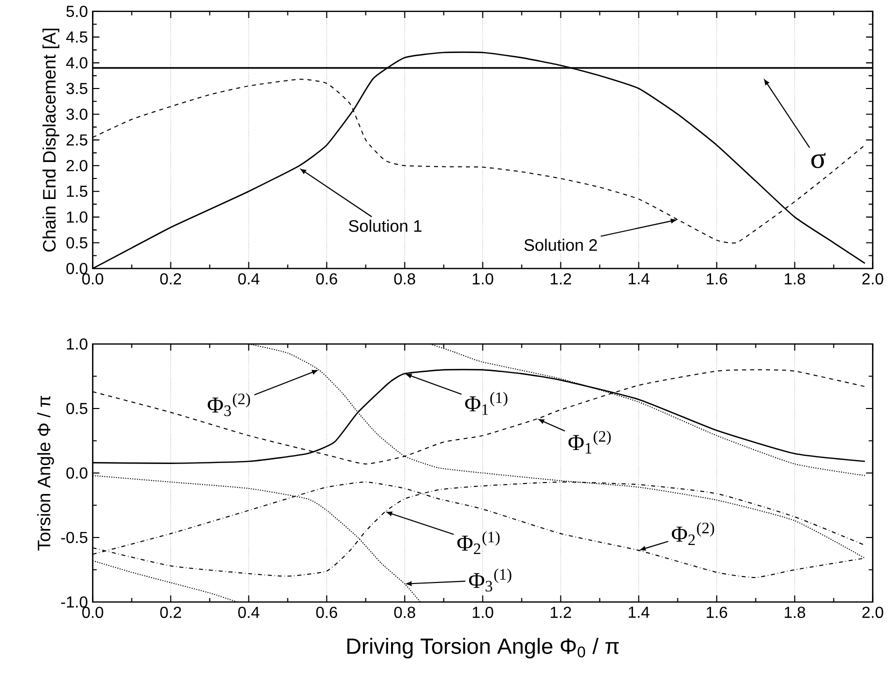 This screenshot has height=685, width=892. Describe the element at coordinates (490, 580) in the screenshot. I see `annotation: Φ$_{3}$(1)` at that location.